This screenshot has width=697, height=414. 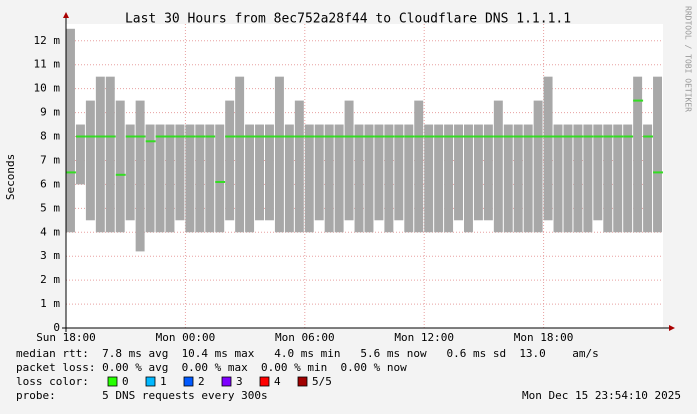 What do you see at coordinates (424, 337) in the screenshot?
I see `x-tick-label: Mon 12:00` at bounding box center [424, 337].